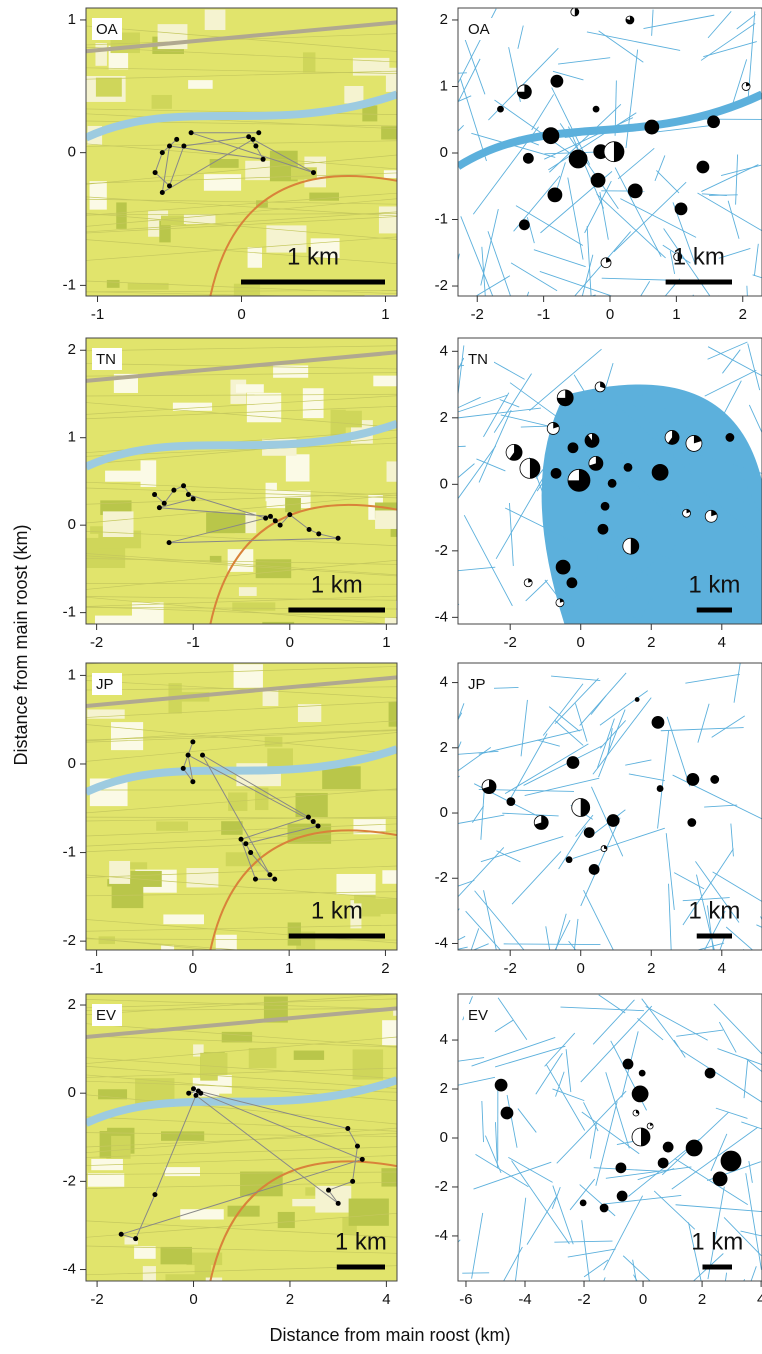 This screenshot has width=762, height=1354. What do you see at coordinates (743, 314) in the screenshot?
I see `x-tick-label: 2` at bounding box center [743, 314].